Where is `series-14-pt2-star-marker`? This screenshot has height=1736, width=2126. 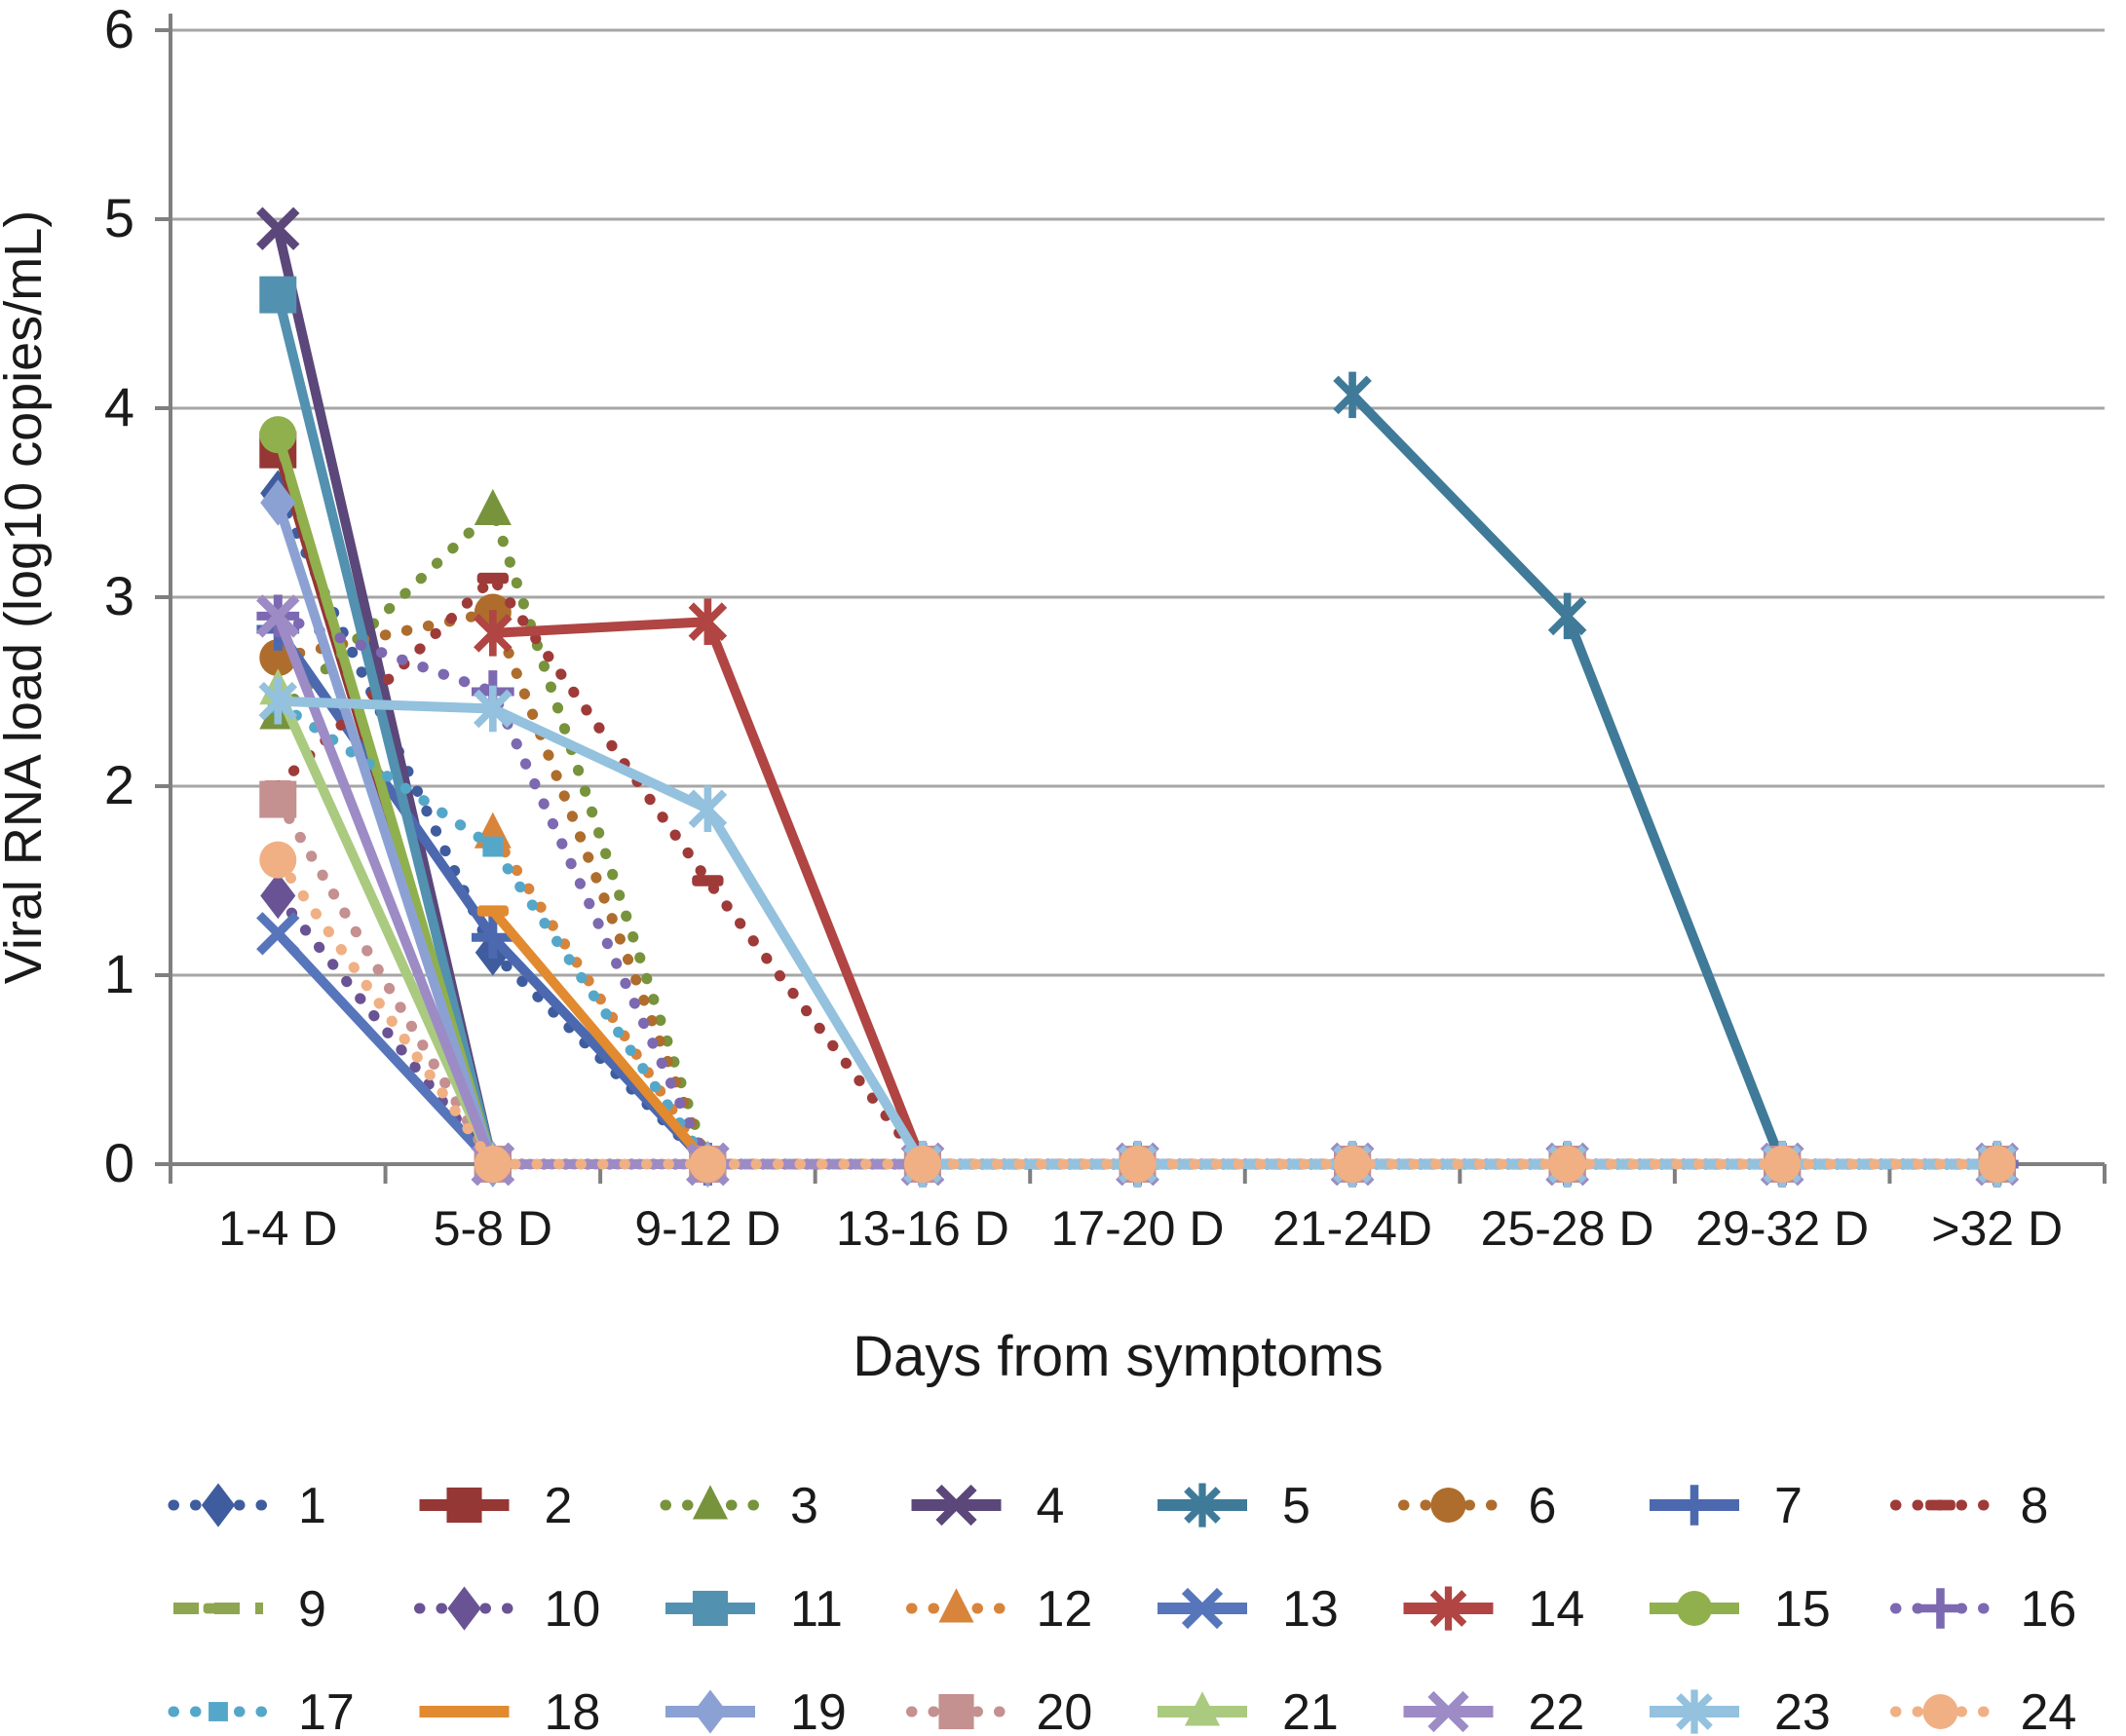
series-14-pt2-star-marker is located at coordinates (708, 621).